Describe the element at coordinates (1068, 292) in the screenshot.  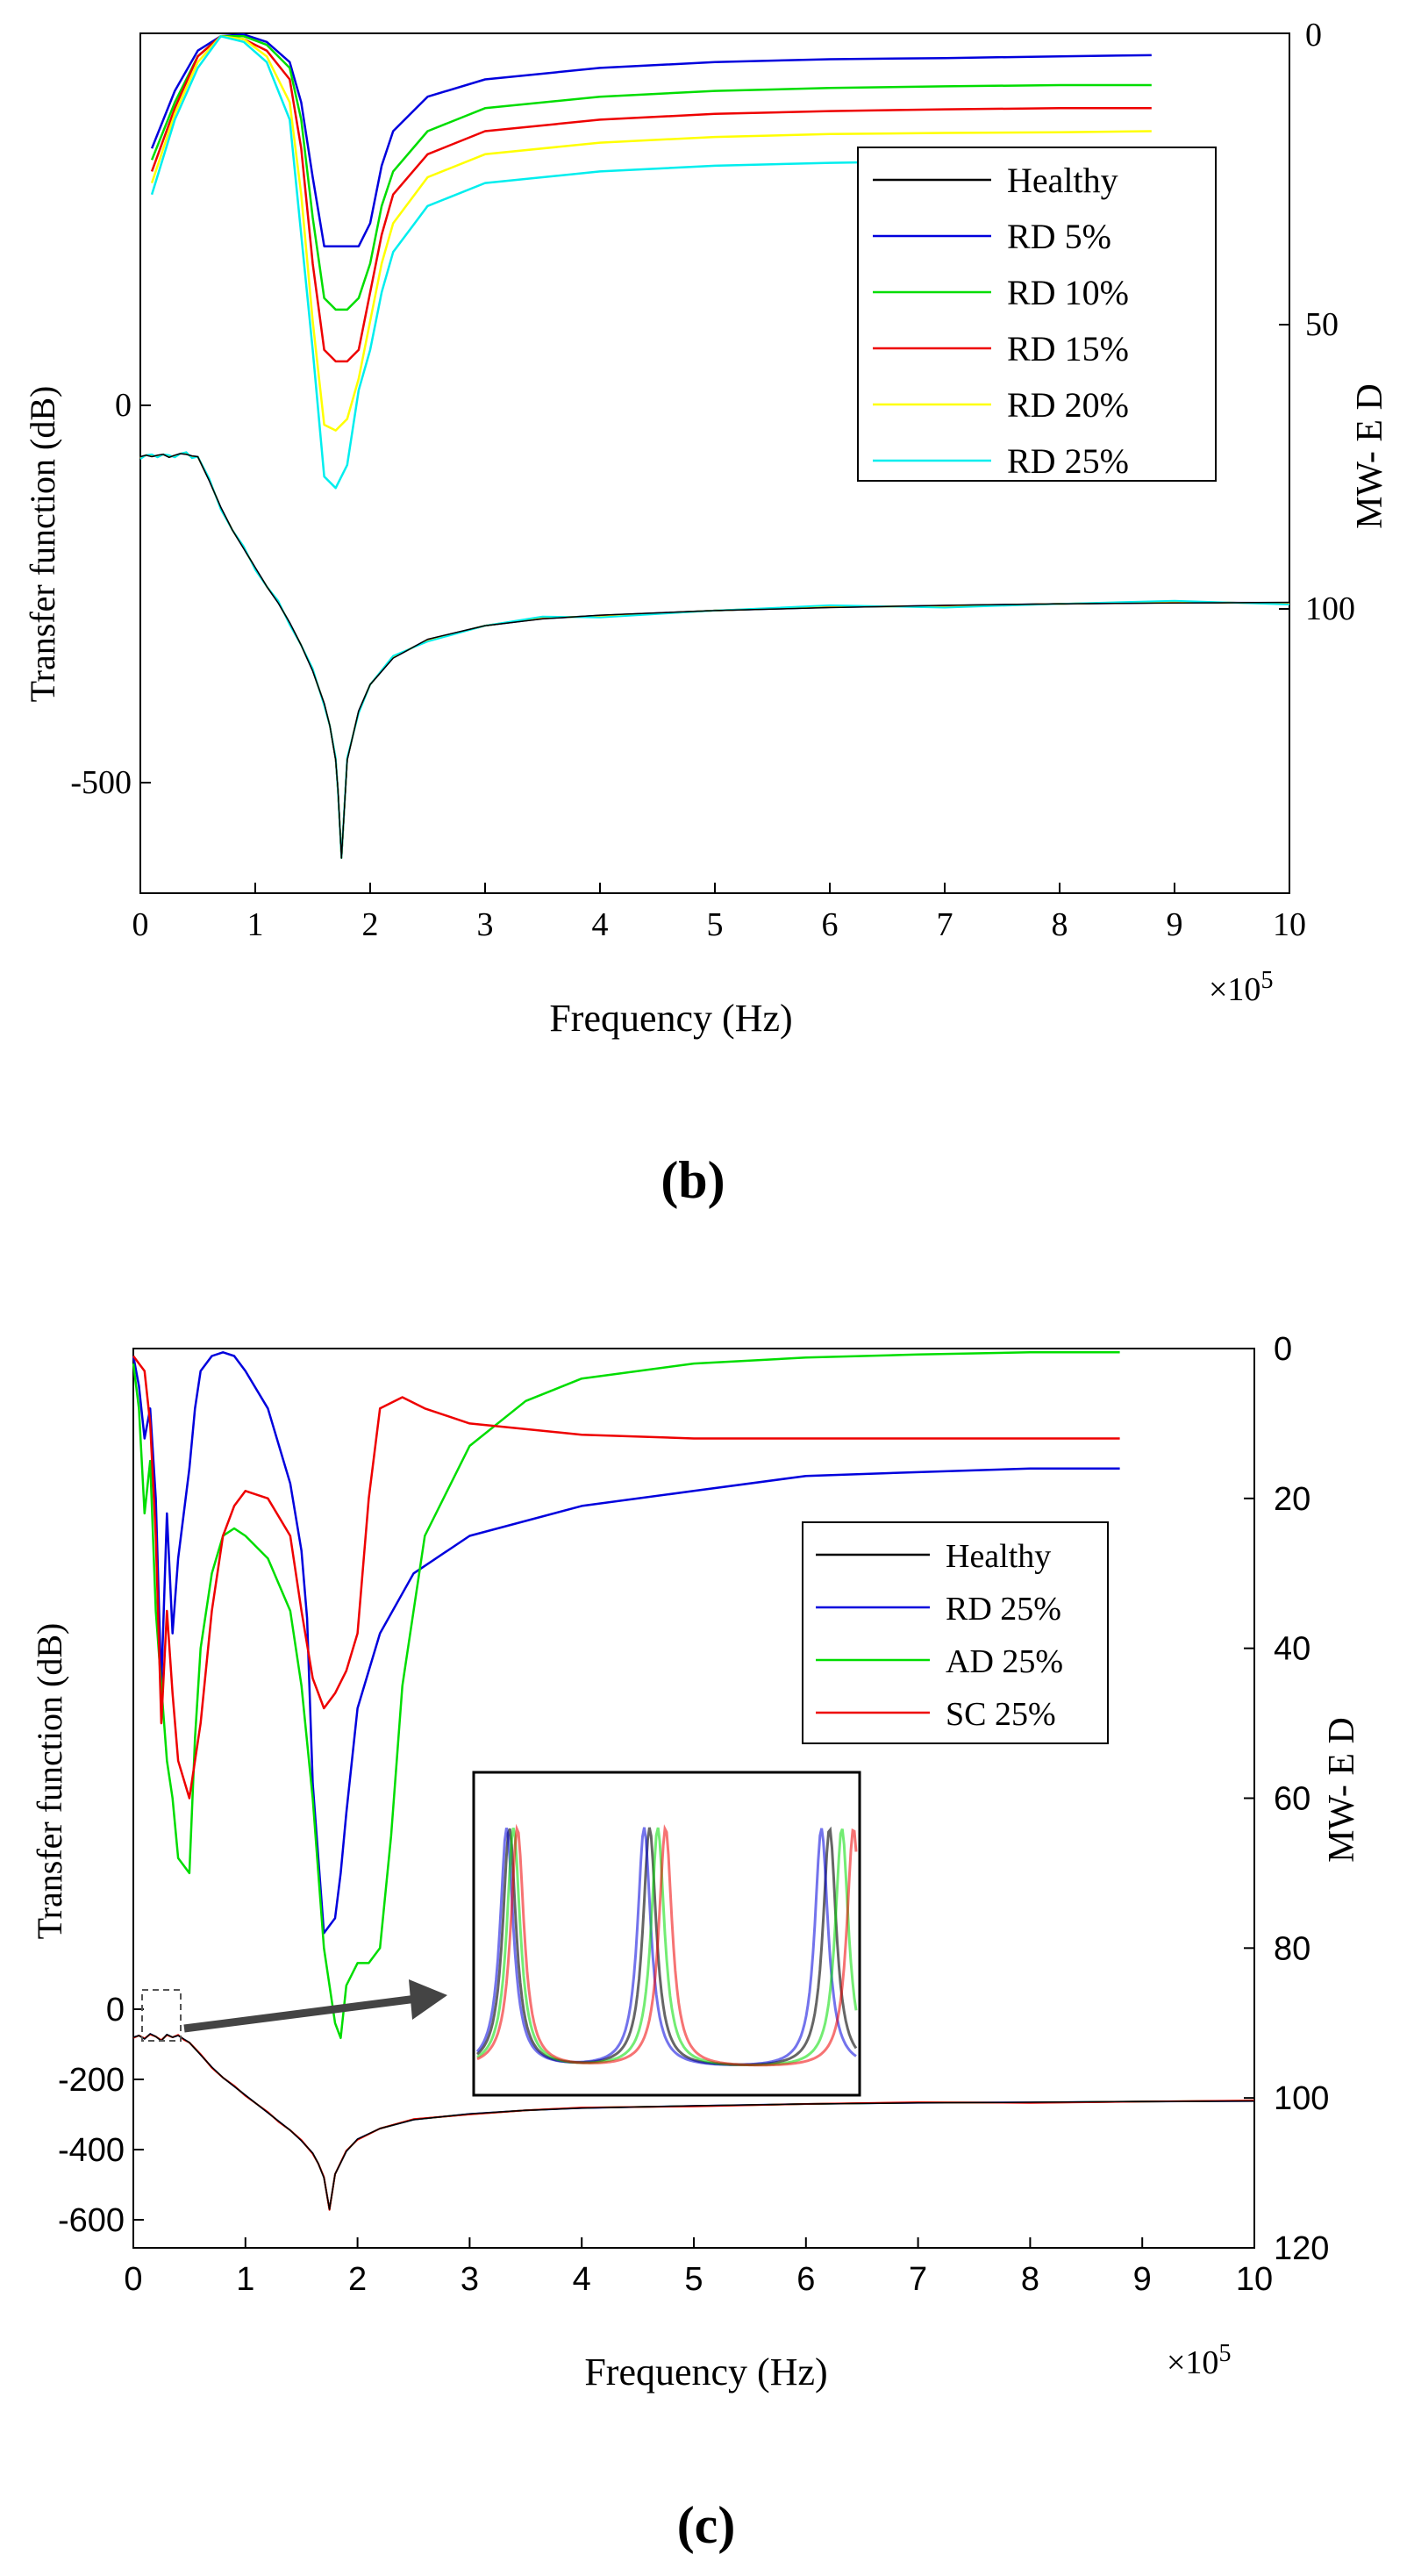
I see `legend-label-RD-10%: RD 10%` at that location.